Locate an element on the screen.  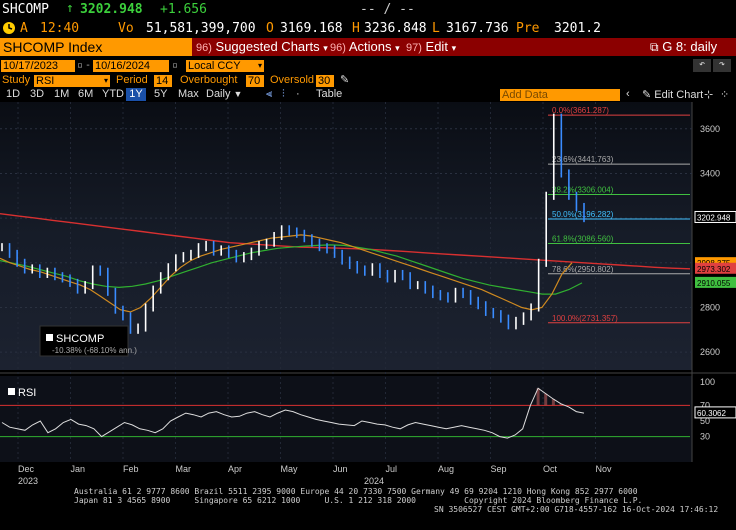
fib-level-label: 23.6%(3441.763) is located at coordinates (583, 159).